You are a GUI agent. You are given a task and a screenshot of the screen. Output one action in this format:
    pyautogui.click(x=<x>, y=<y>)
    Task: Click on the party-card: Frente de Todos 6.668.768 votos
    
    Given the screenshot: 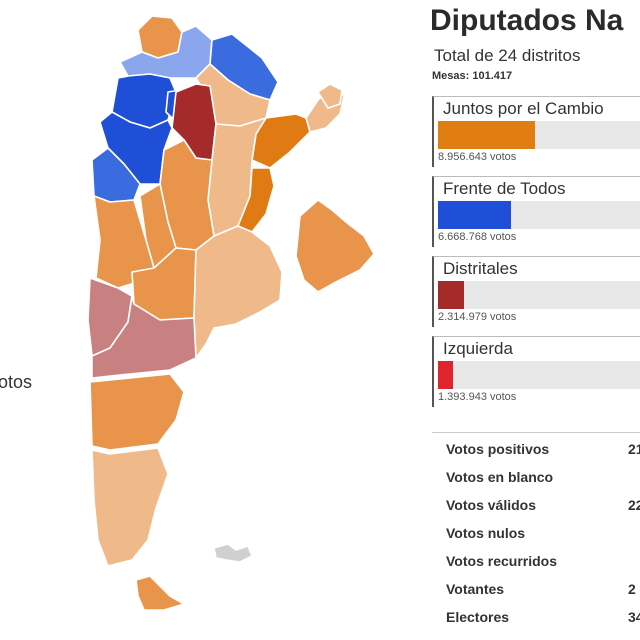 What is the action you would take?
    pyautogui.click(x=536, y=211)
    